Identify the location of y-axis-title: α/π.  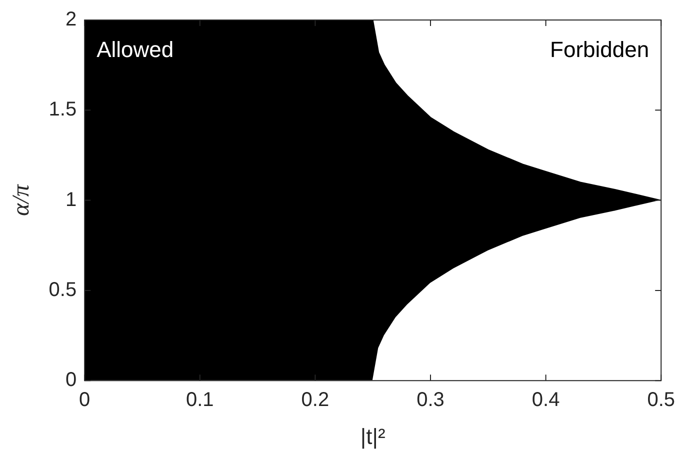
(21, 200).